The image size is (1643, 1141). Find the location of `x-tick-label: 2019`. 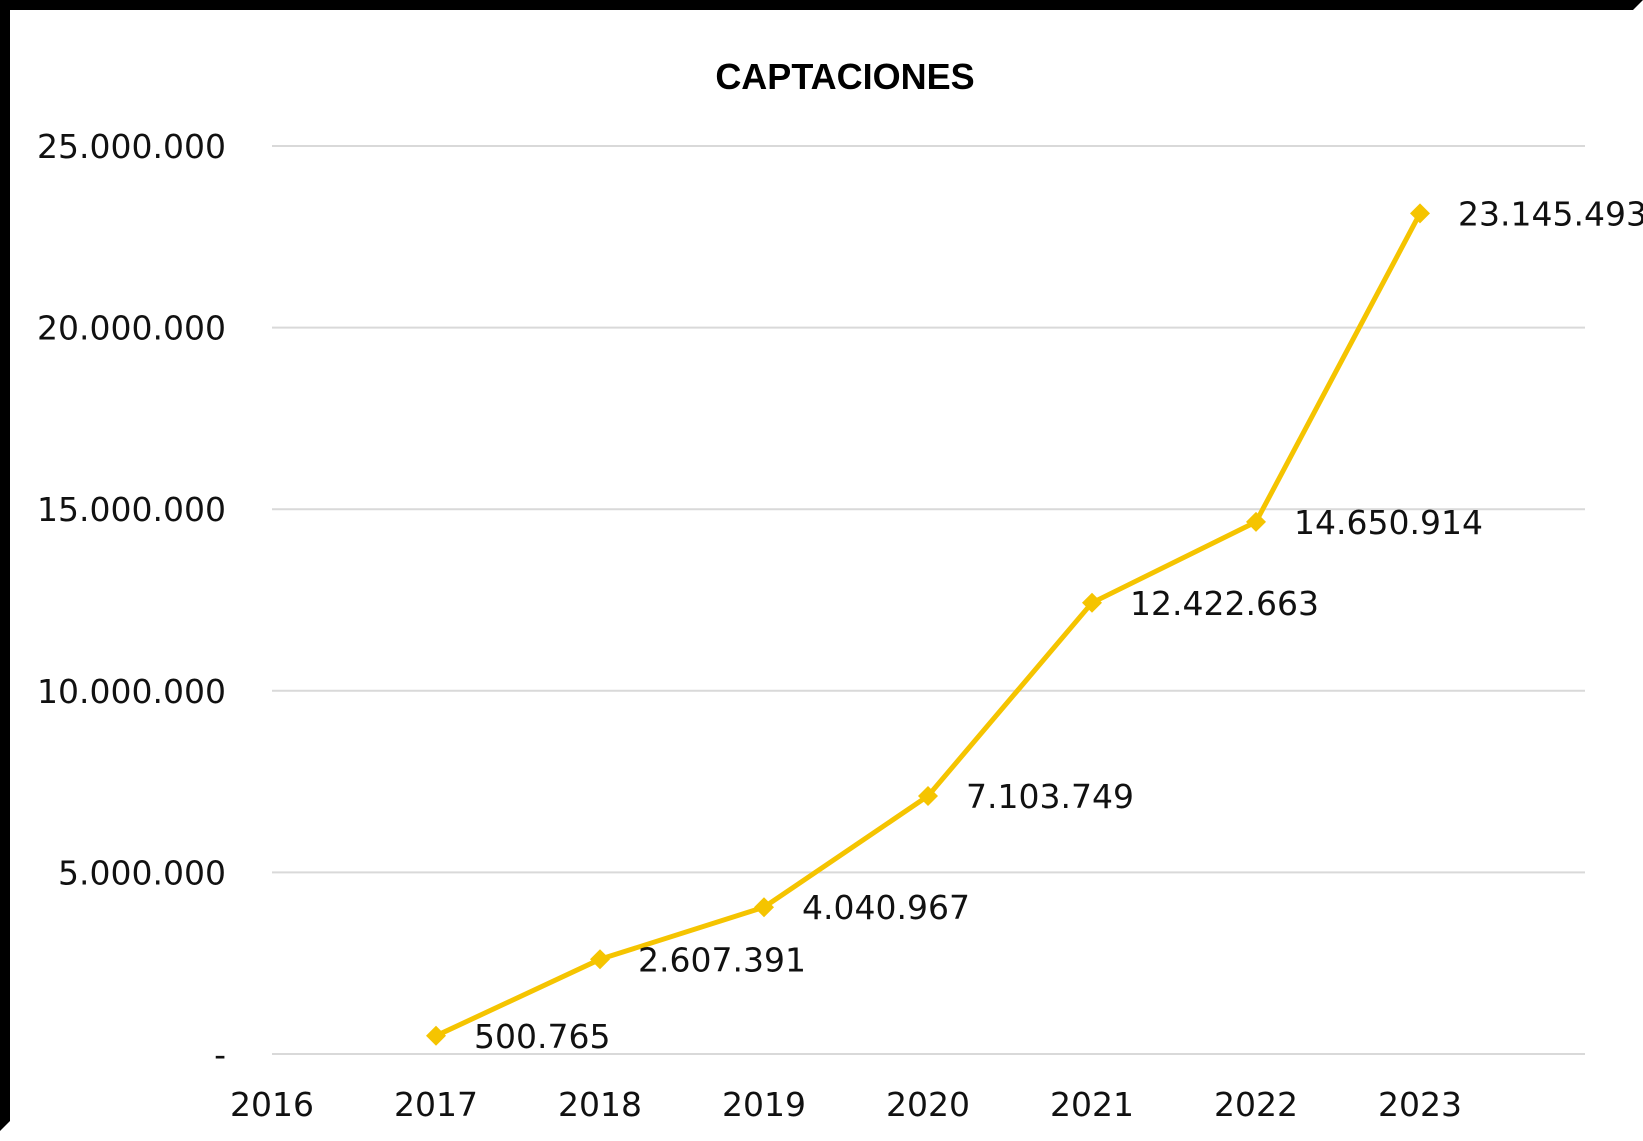

x-tick-label: 2019 is located at coordinates (764, 1104).